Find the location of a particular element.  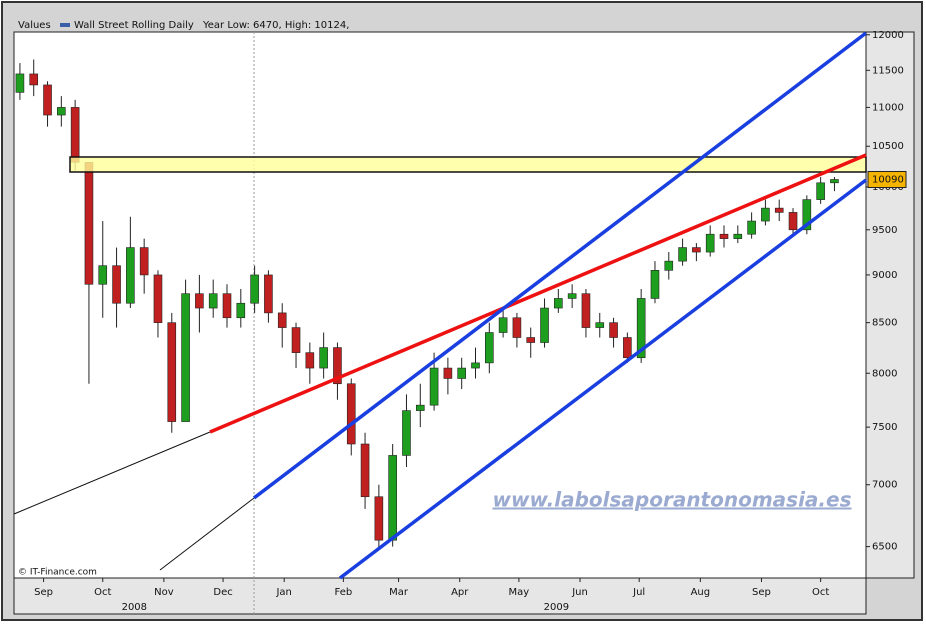

x-tick-label: Jun is located at coordinates (579, 592).